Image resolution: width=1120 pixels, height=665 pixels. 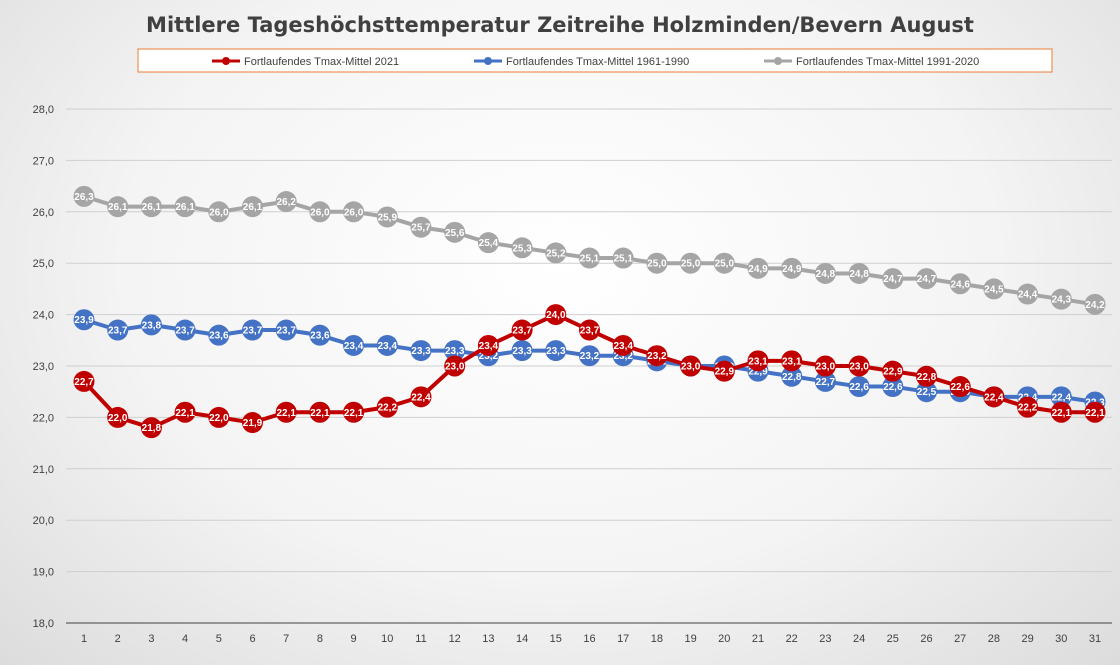 I want to click on data-label: 22,2, so click(x=1028, y=408).